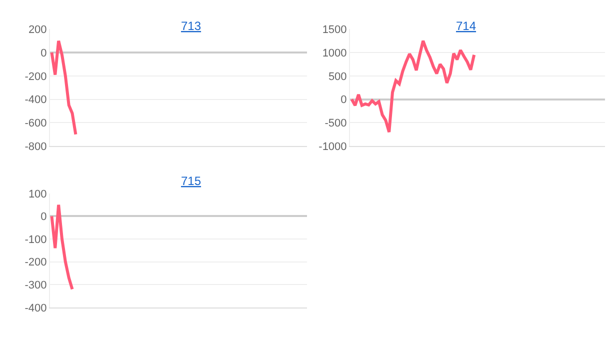 Image resolution: width=616 pixels, height=355 pixels. Describe the element at coordinates (191, 181) in the screenshot. I see `chart-title: 715` at that location.